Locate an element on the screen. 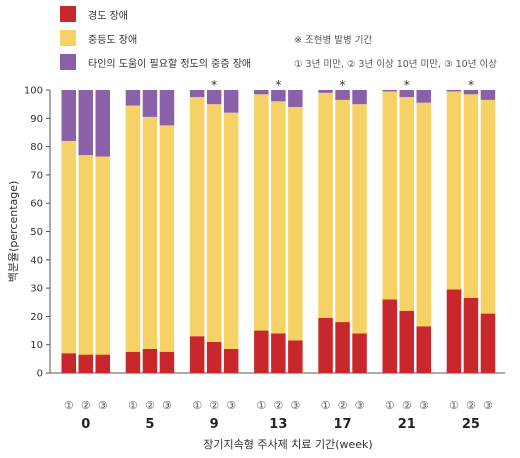 The image size is (520, 458). legend-label-severe: 타인의 도움이 필요할 정도의 중증 장애 is located at coordinates (170, 64).